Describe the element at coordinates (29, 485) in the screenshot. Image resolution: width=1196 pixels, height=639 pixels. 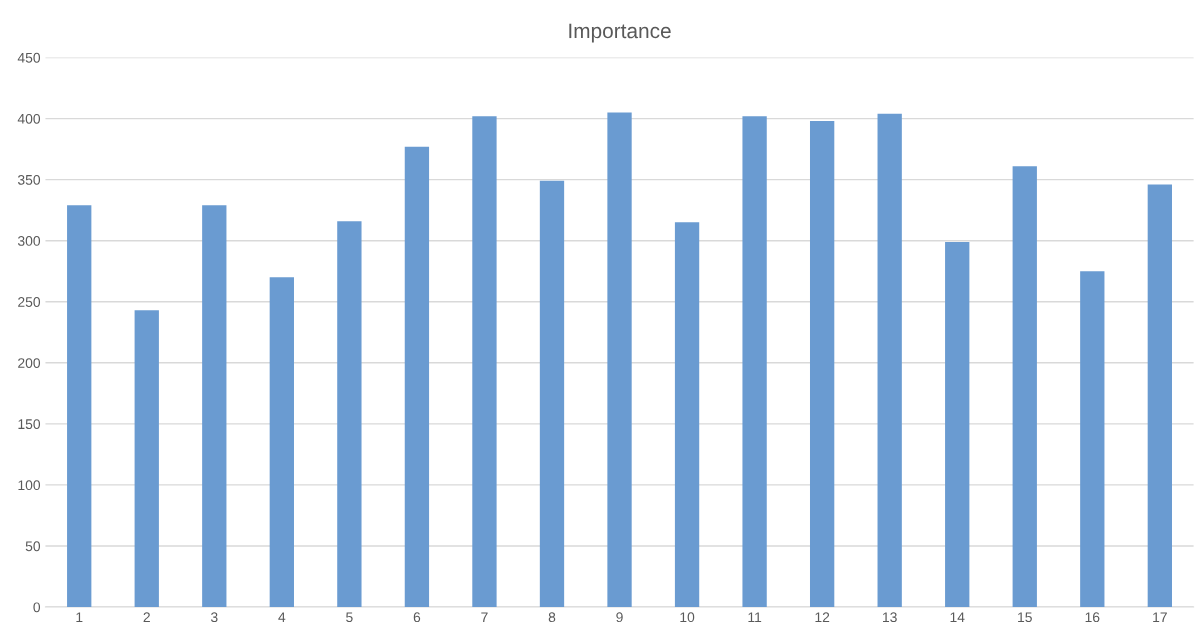
I see `y-tick-label: 100` at that location.